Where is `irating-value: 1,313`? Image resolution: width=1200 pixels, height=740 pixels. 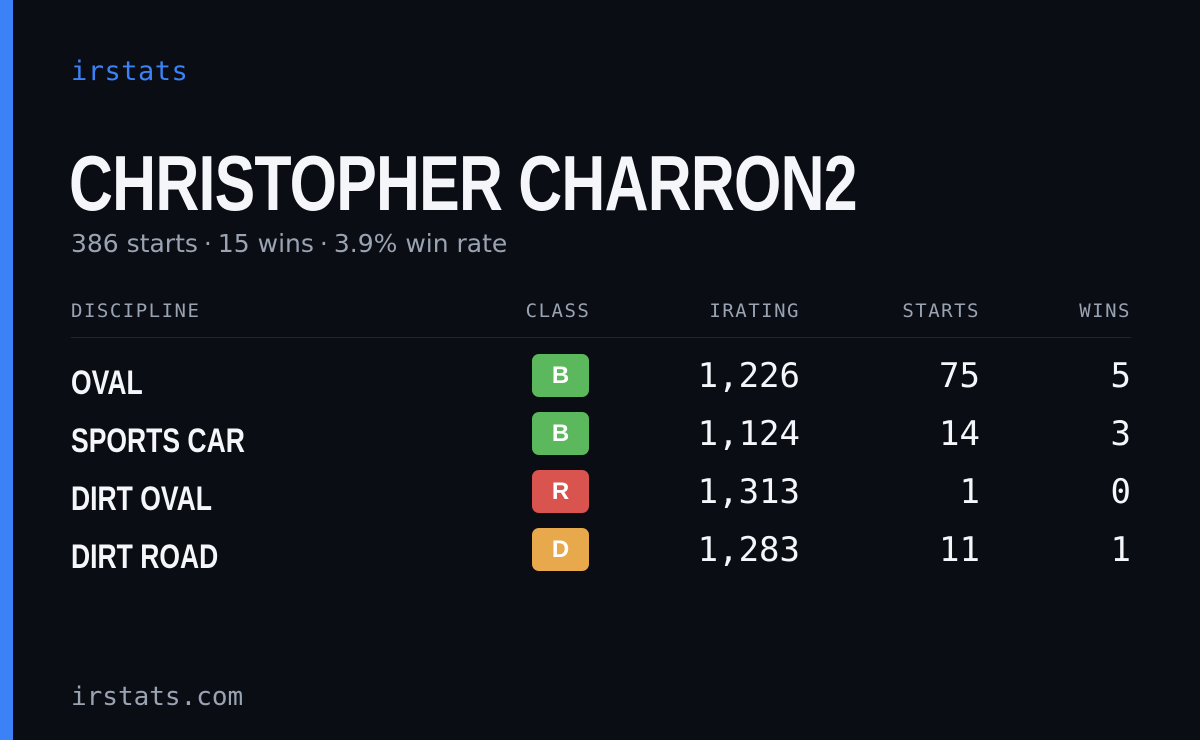
irating-value: 1,313 is located at coordinates (748, 492).